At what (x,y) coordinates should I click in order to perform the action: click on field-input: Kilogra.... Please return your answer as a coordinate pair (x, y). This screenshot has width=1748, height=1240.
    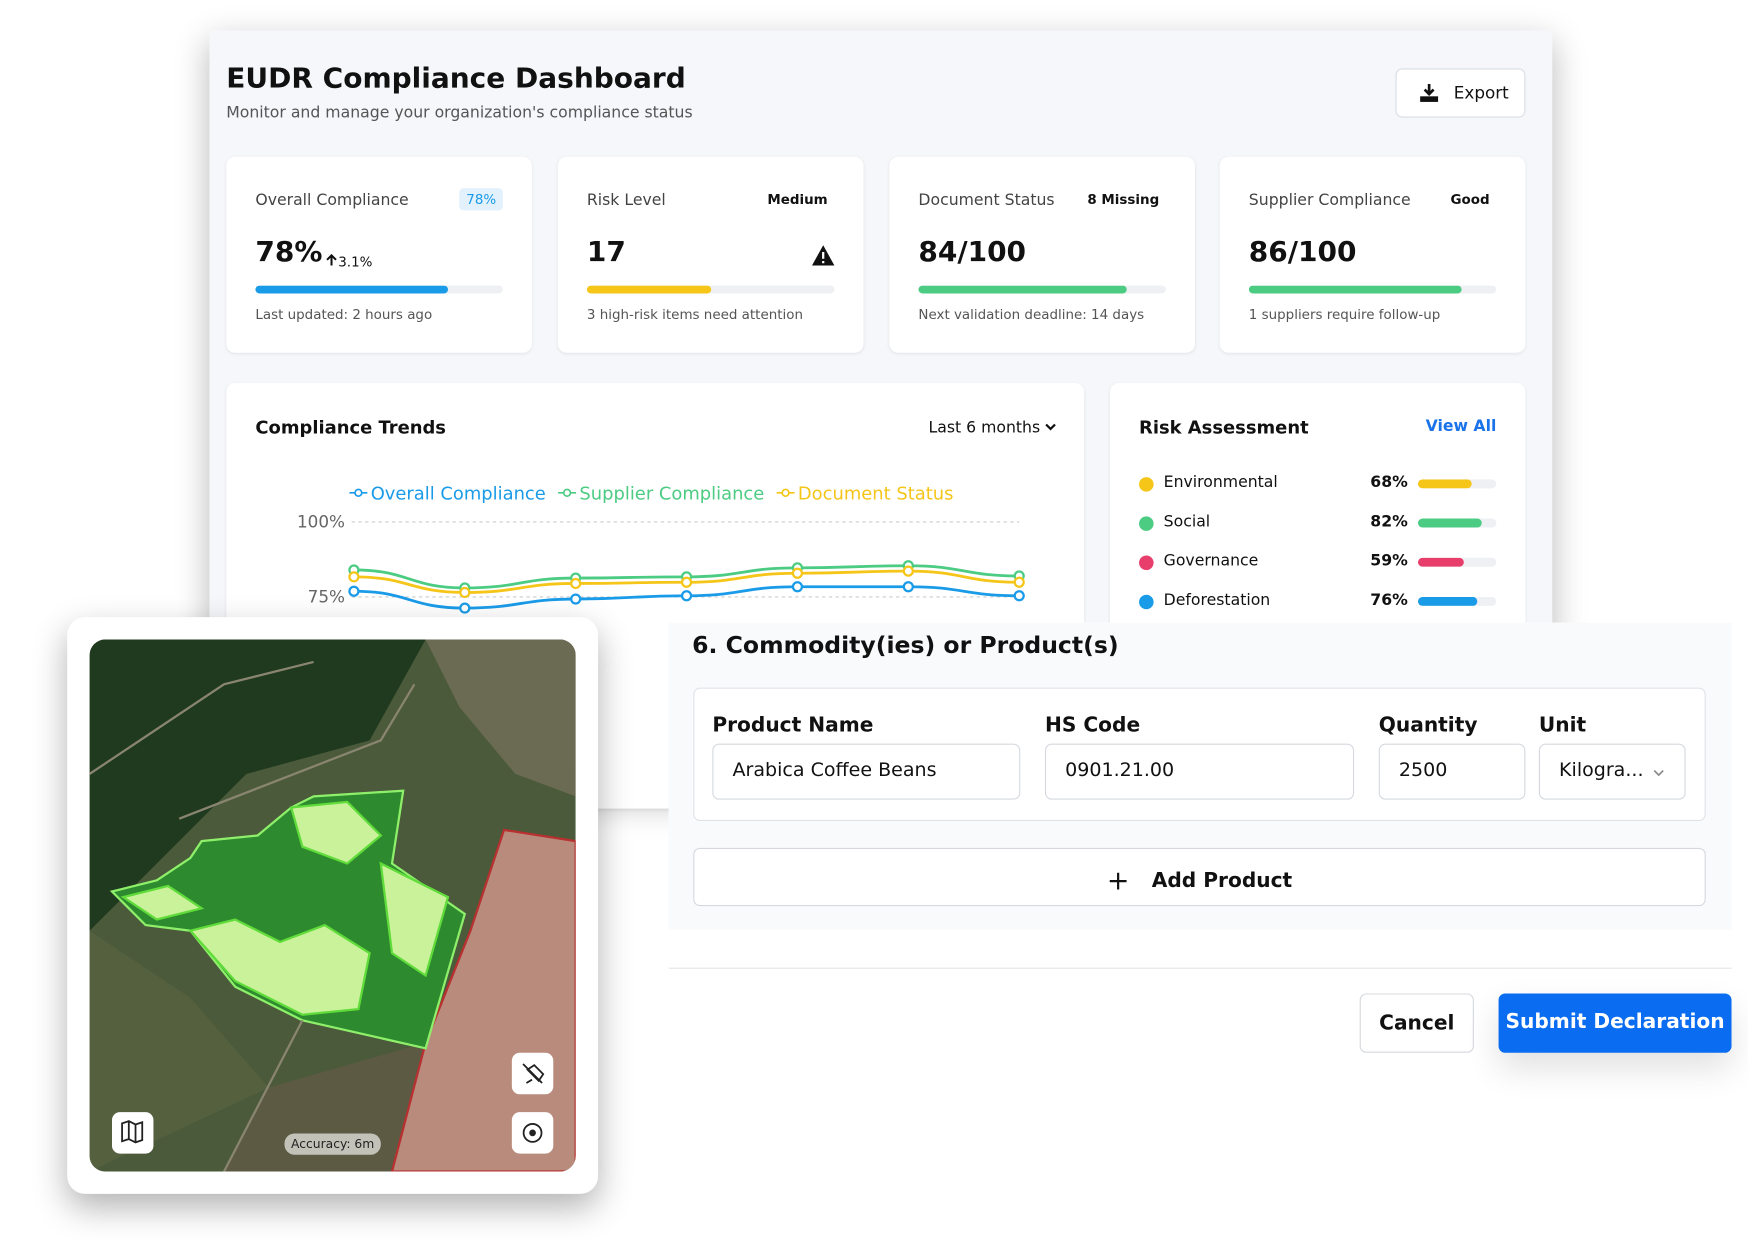
    Looking at the image, I should click on (1612, 771).